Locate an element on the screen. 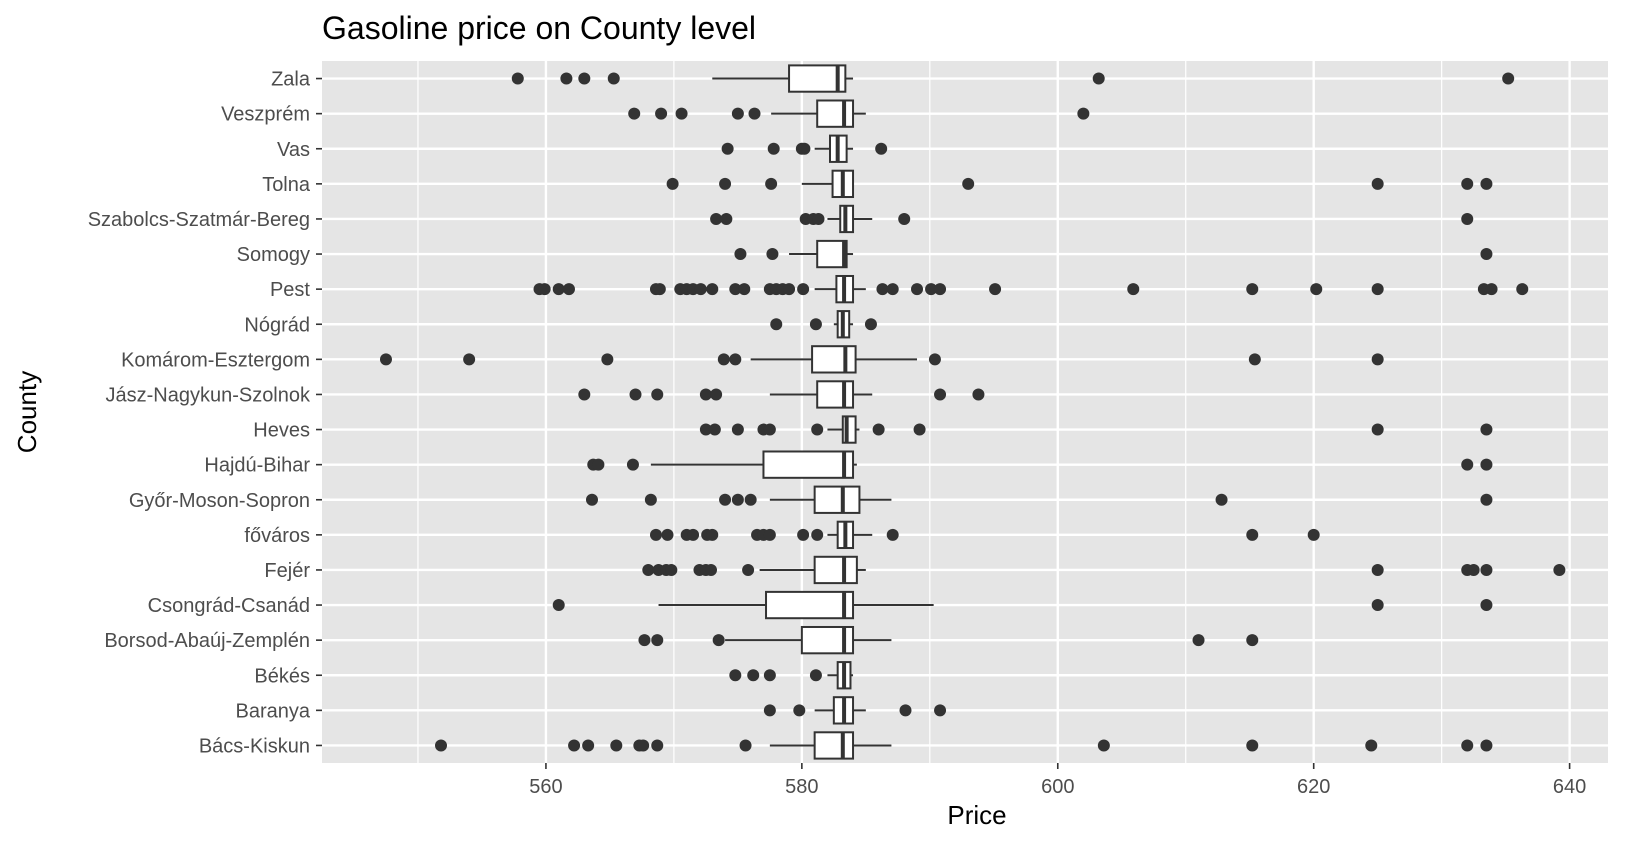  x-axis-title: Price is located at coordinates (976, 815).